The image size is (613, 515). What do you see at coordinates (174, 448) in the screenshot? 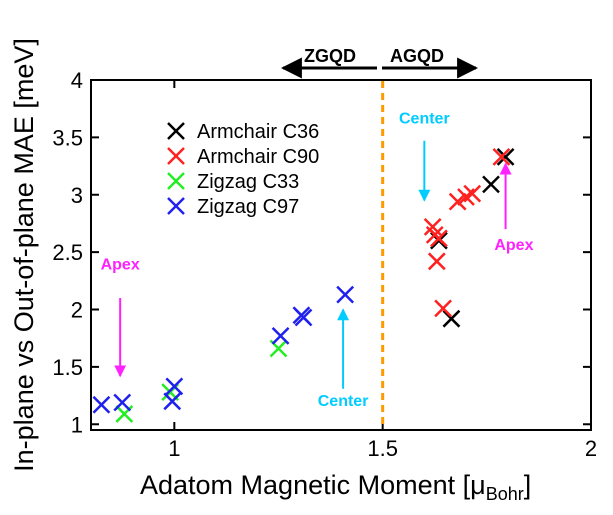
I see `x-tick-label: 1` at bounding box center [174, 448].